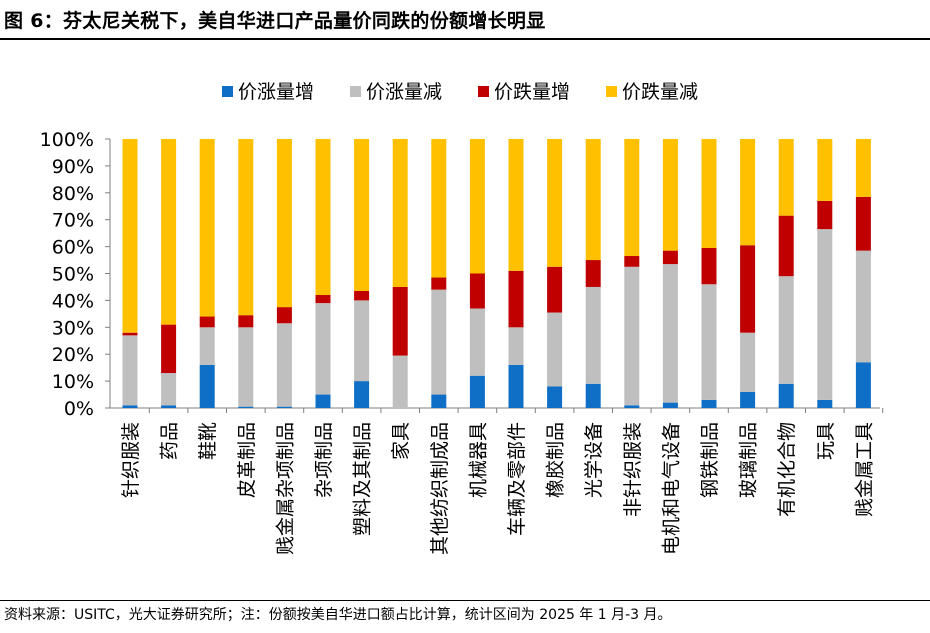 This screenshot has width=930, height=633. What do you see at coordinates (79, 409) in the screenshot?
I see `y-tick-label: 0%` at bounding box center [79, 409].